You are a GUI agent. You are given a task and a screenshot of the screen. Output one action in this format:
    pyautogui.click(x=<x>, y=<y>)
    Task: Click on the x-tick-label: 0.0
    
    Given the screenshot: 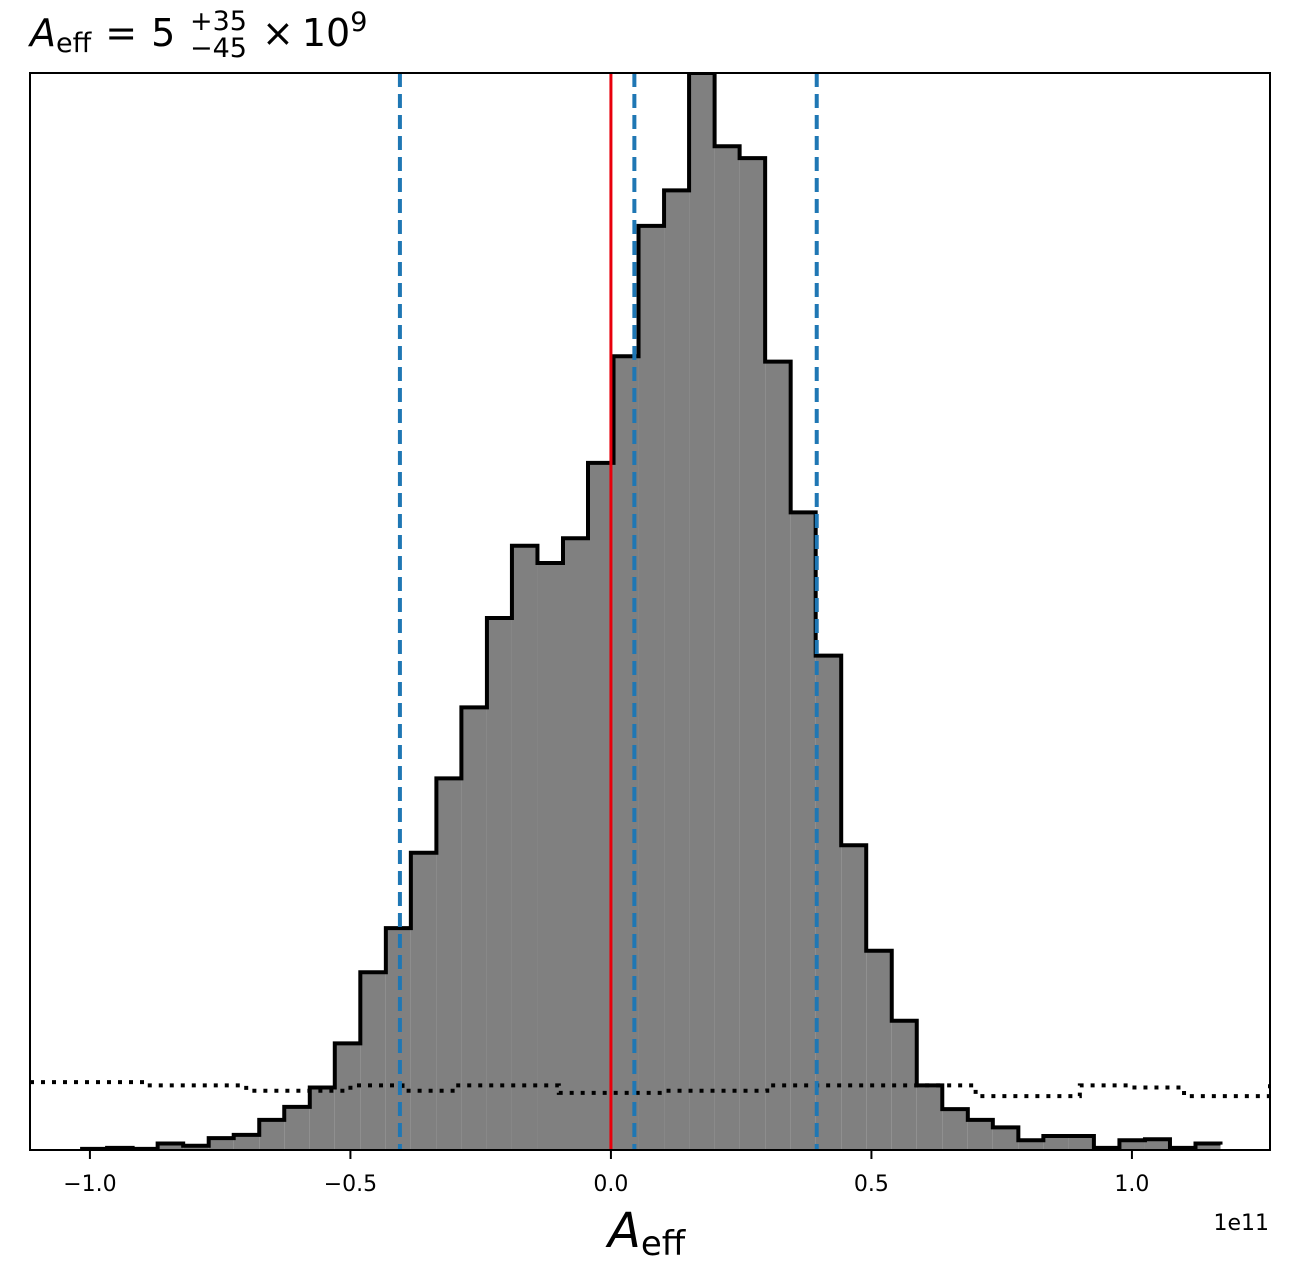 What is the action you would take?
    pyautogui.click(x=610, y=1184)
    